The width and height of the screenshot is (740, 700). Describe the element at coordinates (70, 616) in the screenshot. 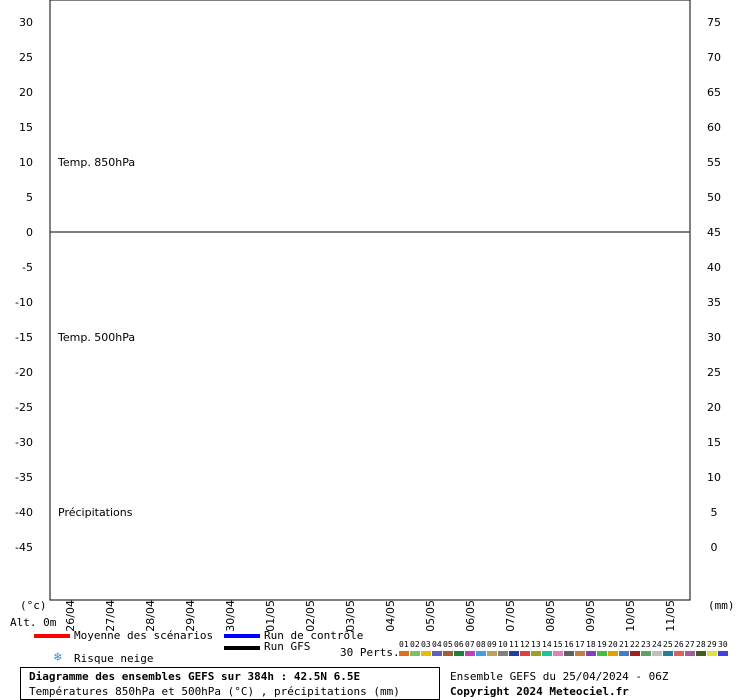

I see `x-date-label: 26/04` at that location.